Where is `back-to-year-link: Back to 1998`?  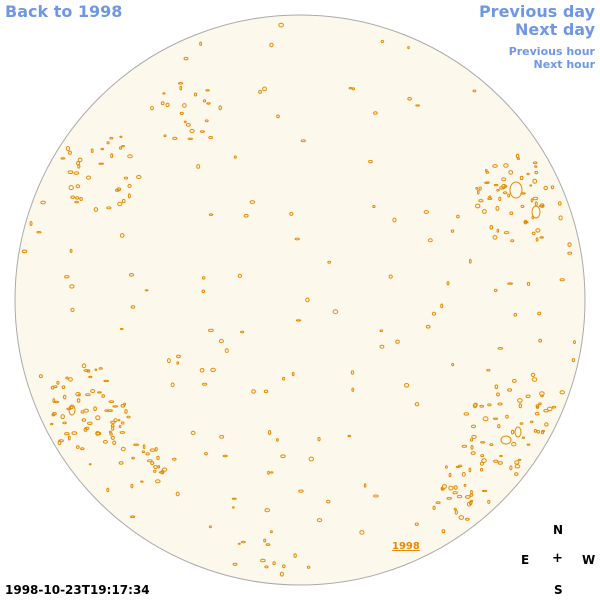 back-to-year-link: Back to 1998 is located at coordinates (64, 11).